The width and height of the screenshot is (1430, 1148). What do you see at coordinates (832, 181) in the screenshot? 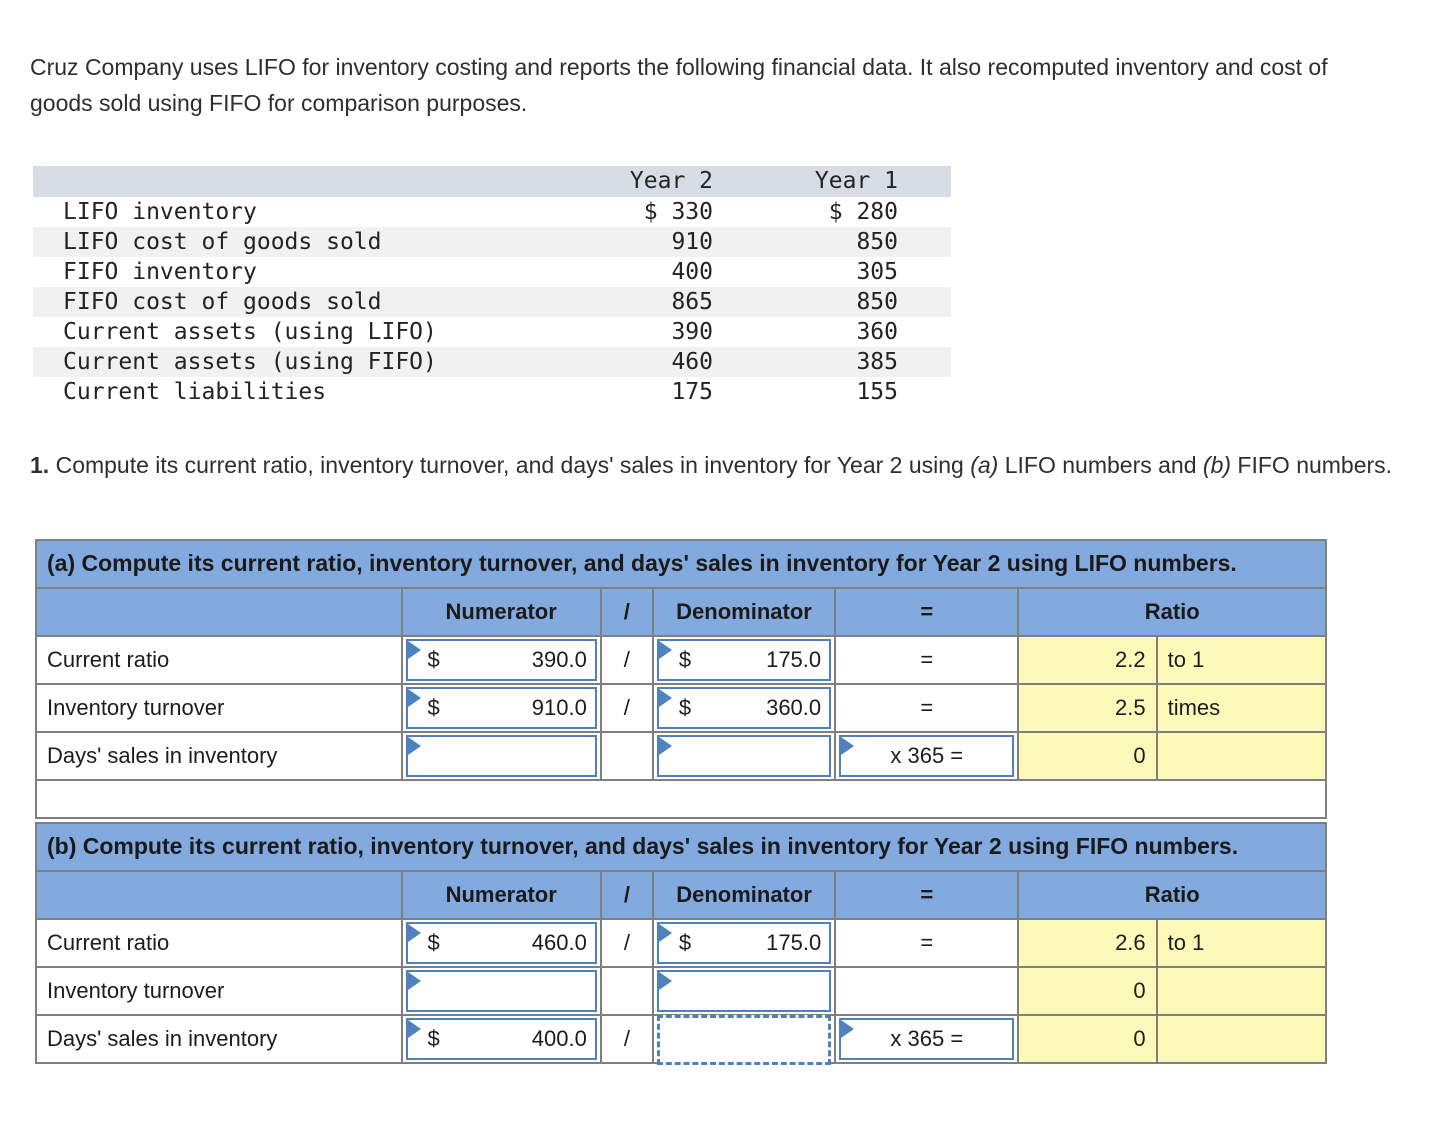
I see `year1-header: Year 1` at bounding box center [832, 181].